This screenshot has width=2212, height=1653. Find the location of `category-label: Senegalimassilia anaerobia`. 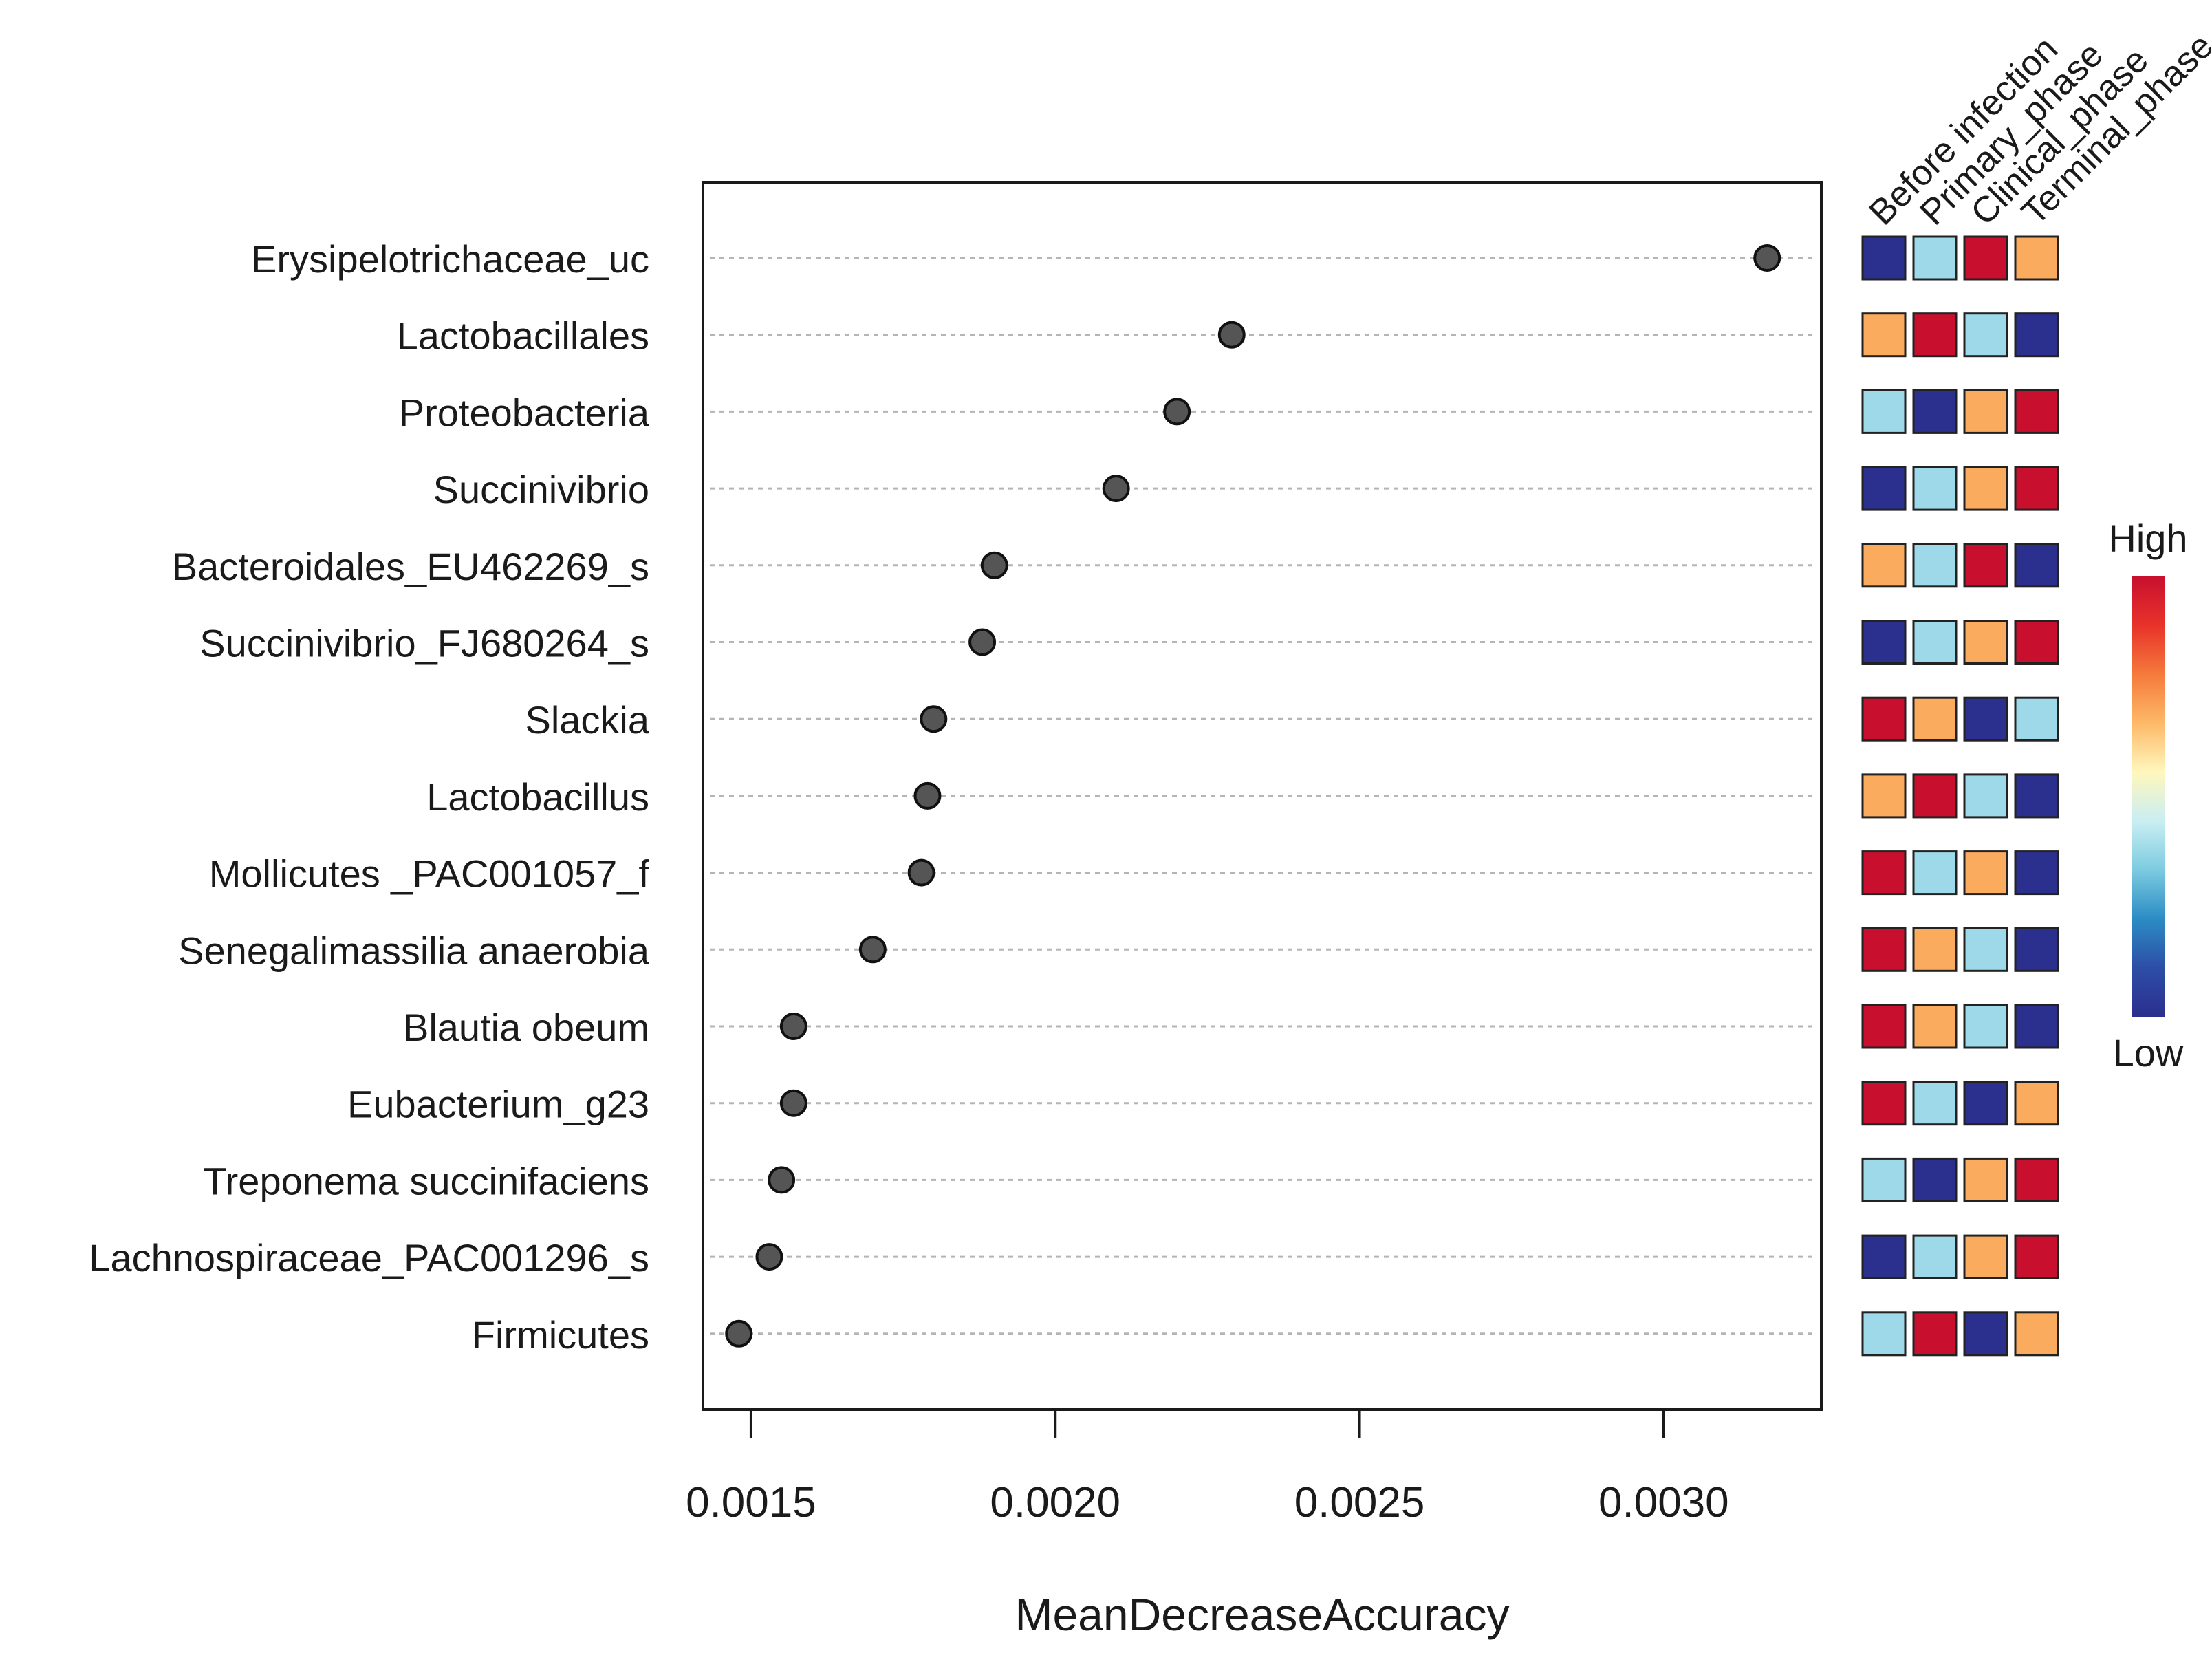

category-label: Senegalimassilia anaerobia is located at coordinates (414, 950).